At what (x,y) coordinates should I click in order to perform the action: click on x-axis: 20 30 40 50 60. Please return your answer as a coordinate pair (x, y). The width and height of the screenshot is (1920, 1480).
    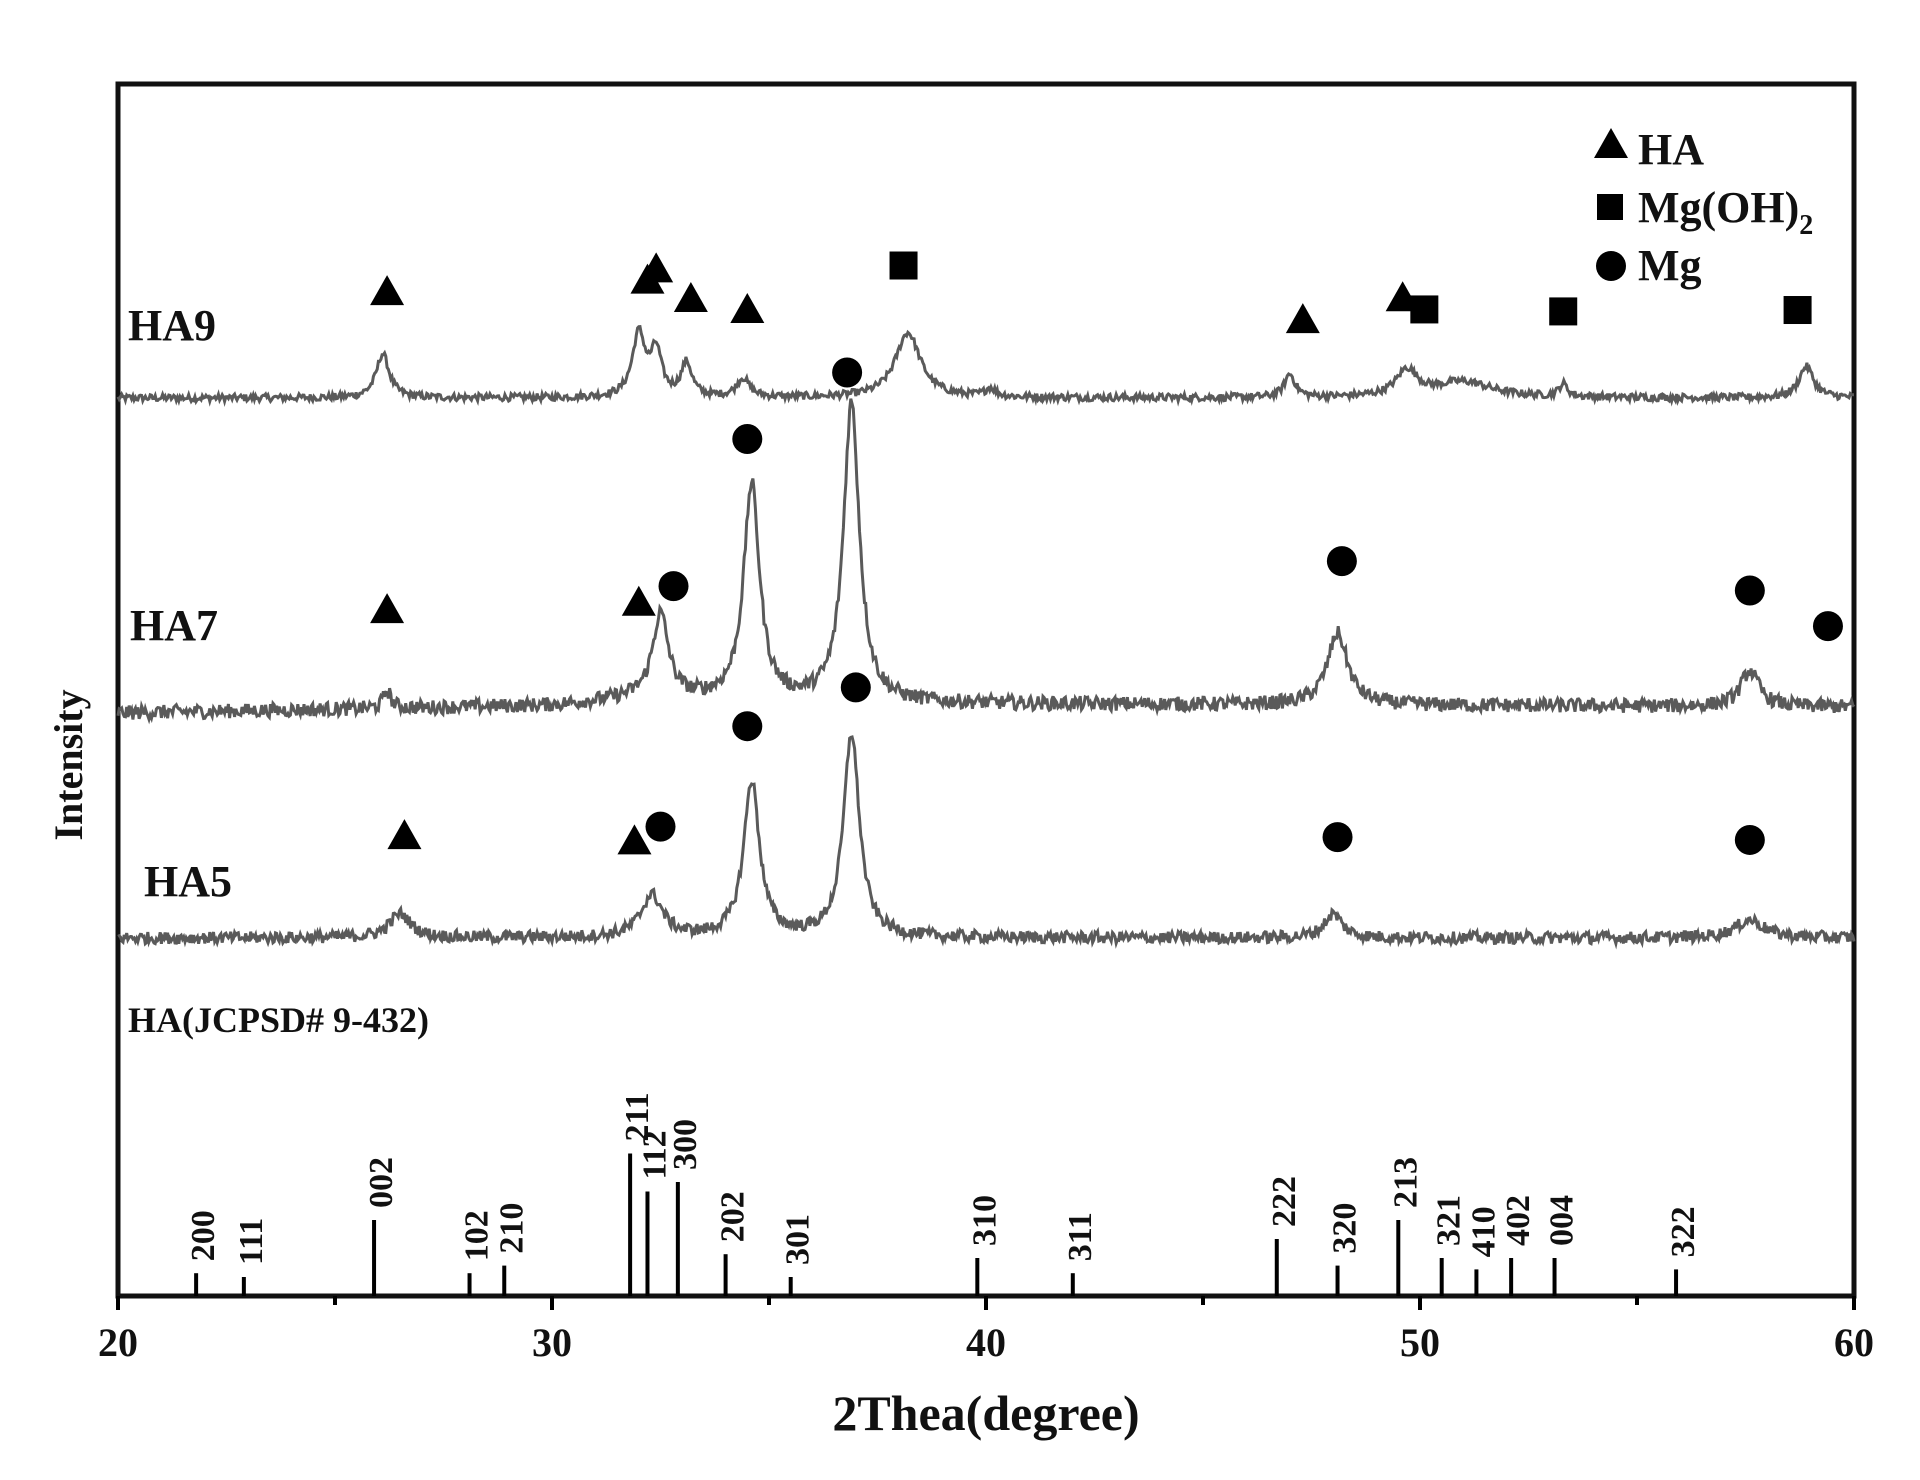
    Looking at the image, I should click on (986, 1330).